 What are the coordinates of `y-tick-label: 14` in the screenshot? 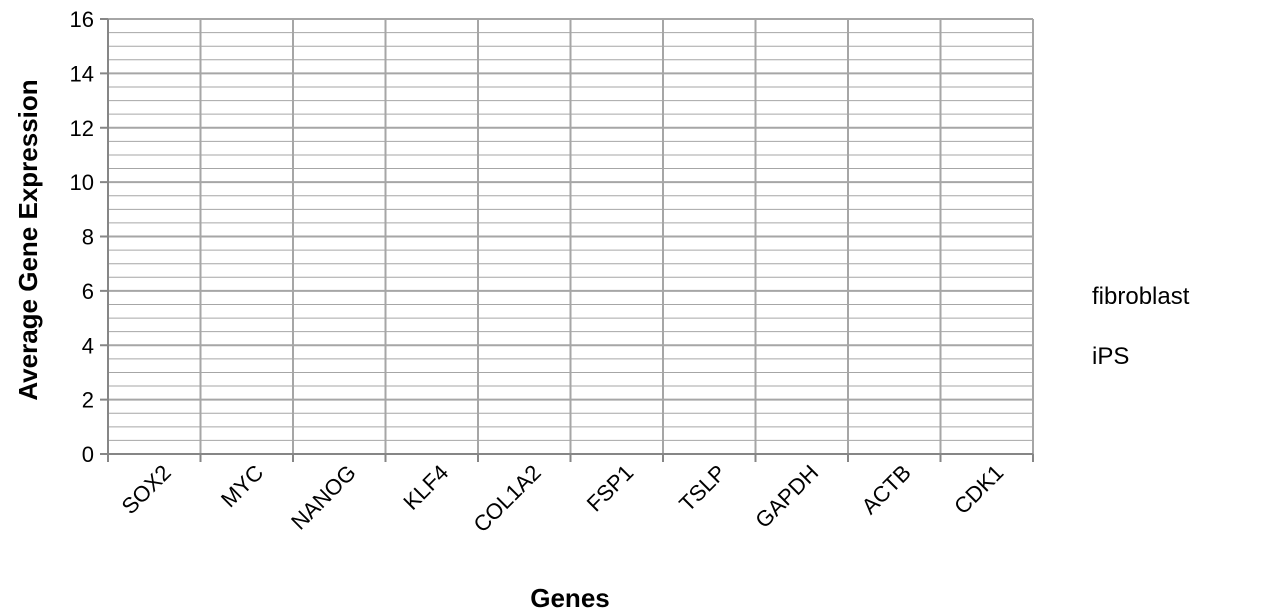 It's located at (82, 73).